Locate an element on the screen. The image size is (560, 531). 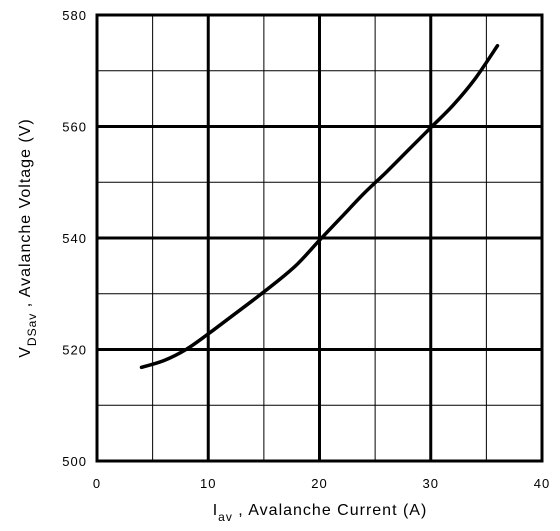
x-tick-label: 0 is located at coordinates (97, 483).